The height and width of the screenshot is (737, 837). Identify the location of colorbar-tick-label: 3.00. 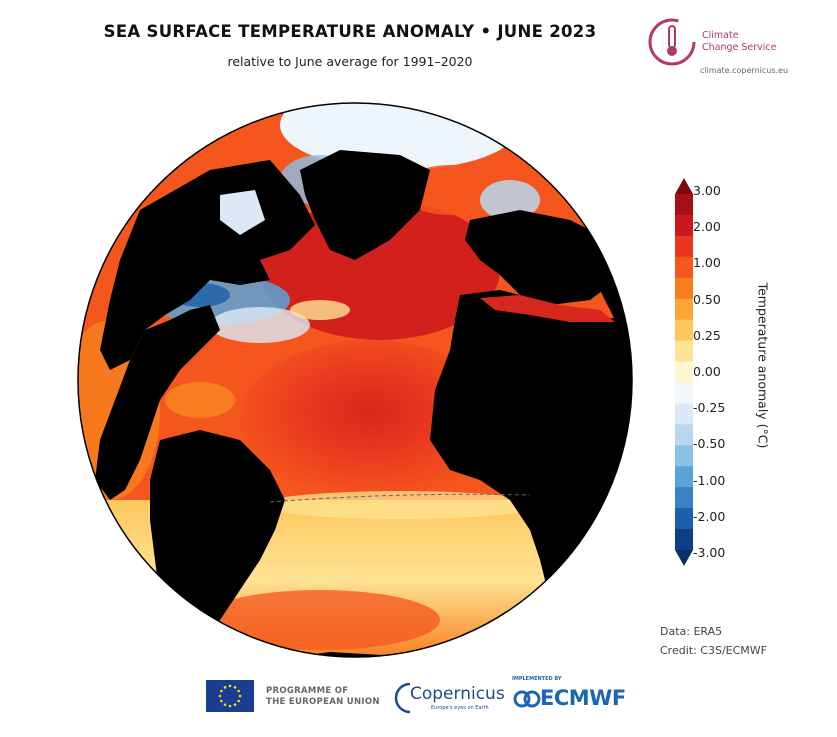
(707, 190).